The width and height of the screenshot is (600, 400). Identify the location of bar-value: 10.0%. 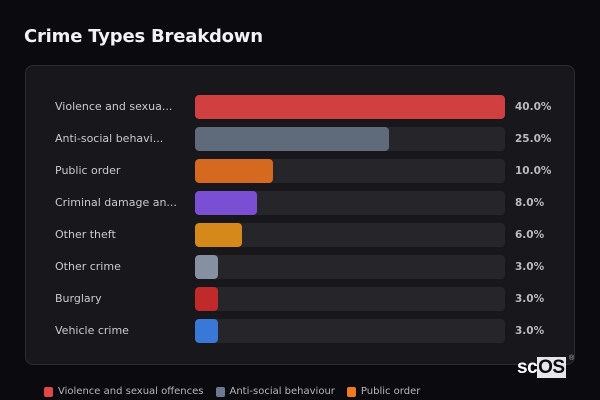
(533, 171).